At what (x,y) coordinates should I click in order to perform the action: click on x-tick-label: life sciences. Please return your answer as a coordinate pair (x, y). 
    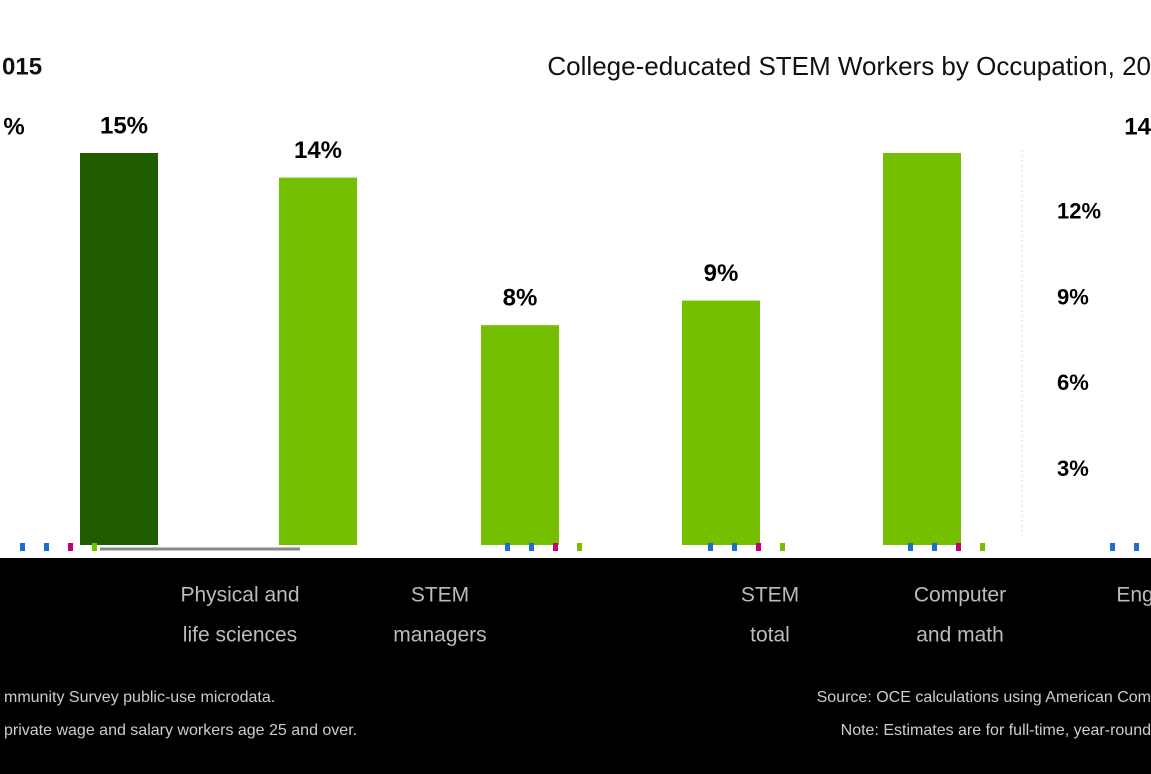
    Looking at the image, I should click on (240, 635).